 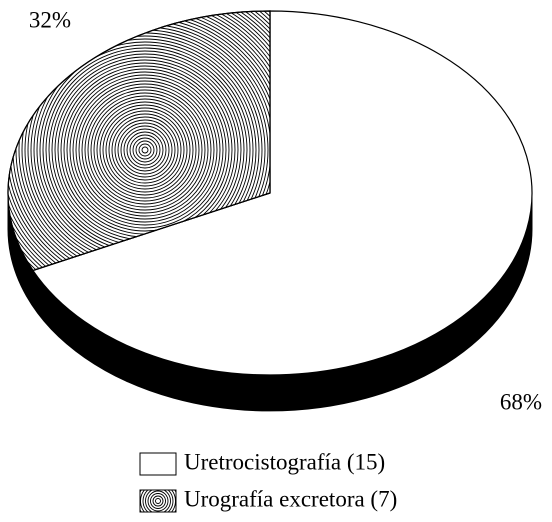 I want to click on legend-label: Uretrocistografía (15), so click(x=284, y=461).